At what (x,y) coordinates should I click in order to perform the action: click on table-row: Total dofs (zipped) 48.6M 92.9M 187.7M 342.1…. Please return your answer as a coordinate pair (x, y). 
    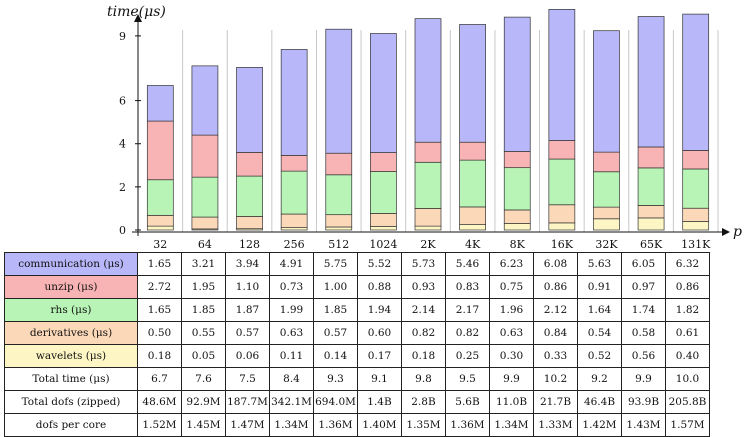
    Looking at the image, I should click on (357, 402).